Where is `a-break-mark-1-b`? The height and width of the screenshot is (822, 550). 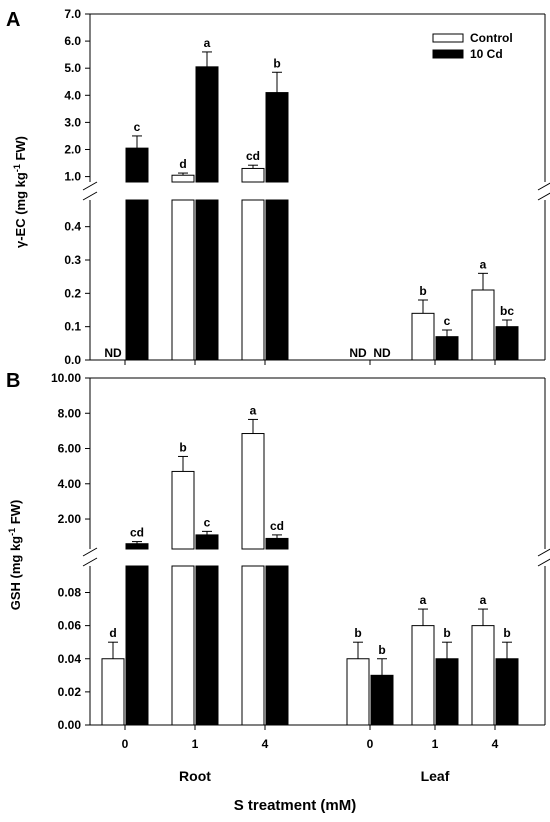
a-break-mark-1-b is located at coordinates (543, 196).